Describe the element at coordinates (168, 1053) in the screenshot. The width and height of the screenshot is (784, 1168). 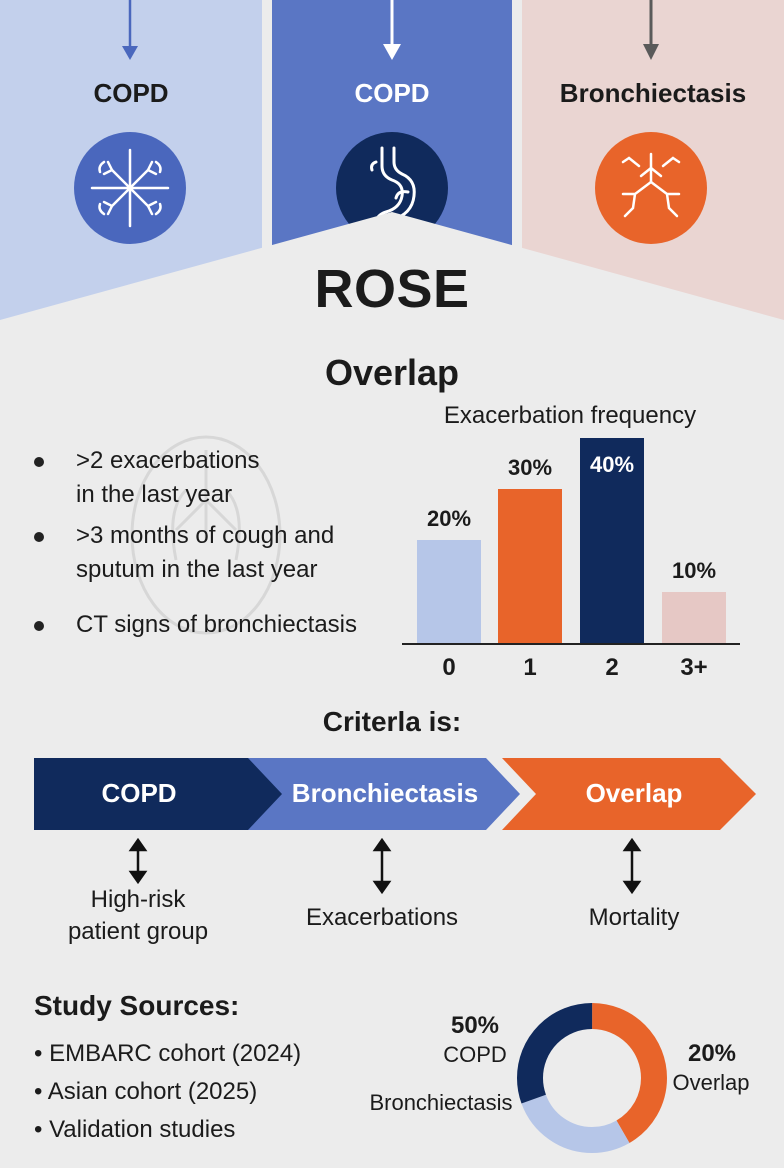
I see `source-item: • EMBARC cohort (2024)` at that location.